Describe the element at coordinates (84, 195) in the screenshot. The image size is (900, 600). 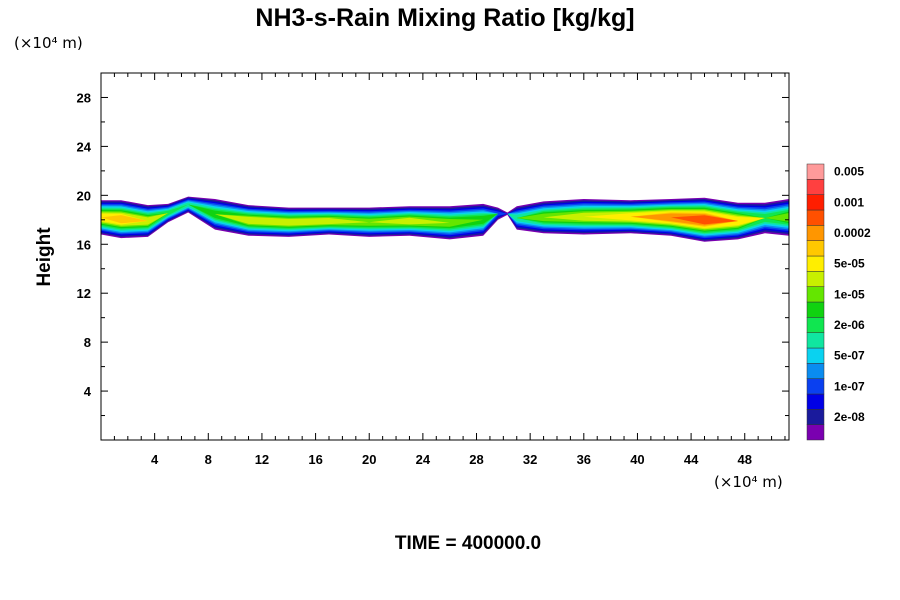
I see `y-tick-label: 20` at that location.